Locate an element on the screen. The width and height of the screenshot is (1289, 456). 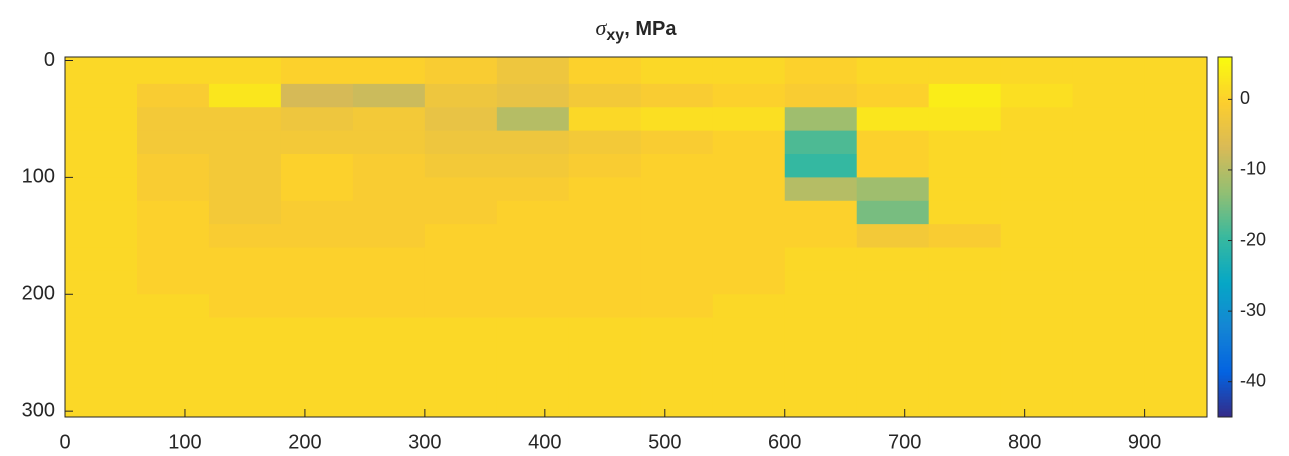
y-tick-label: 300 is located at coordinates (38, 410).